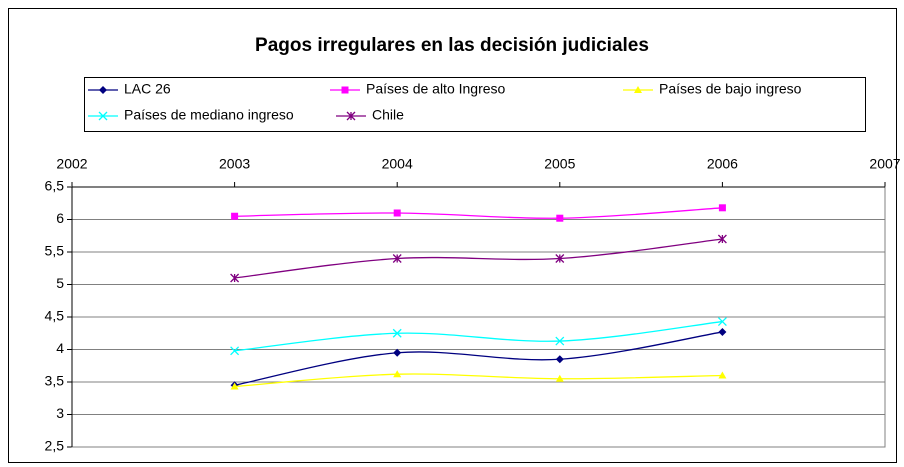 Image resolution: width=904 pixels, height=467 pixels. What do you see at coordinates (55, 251) in the screenshot?
I see `y-tick-label: 5,5` at bounding box center [55, 251].